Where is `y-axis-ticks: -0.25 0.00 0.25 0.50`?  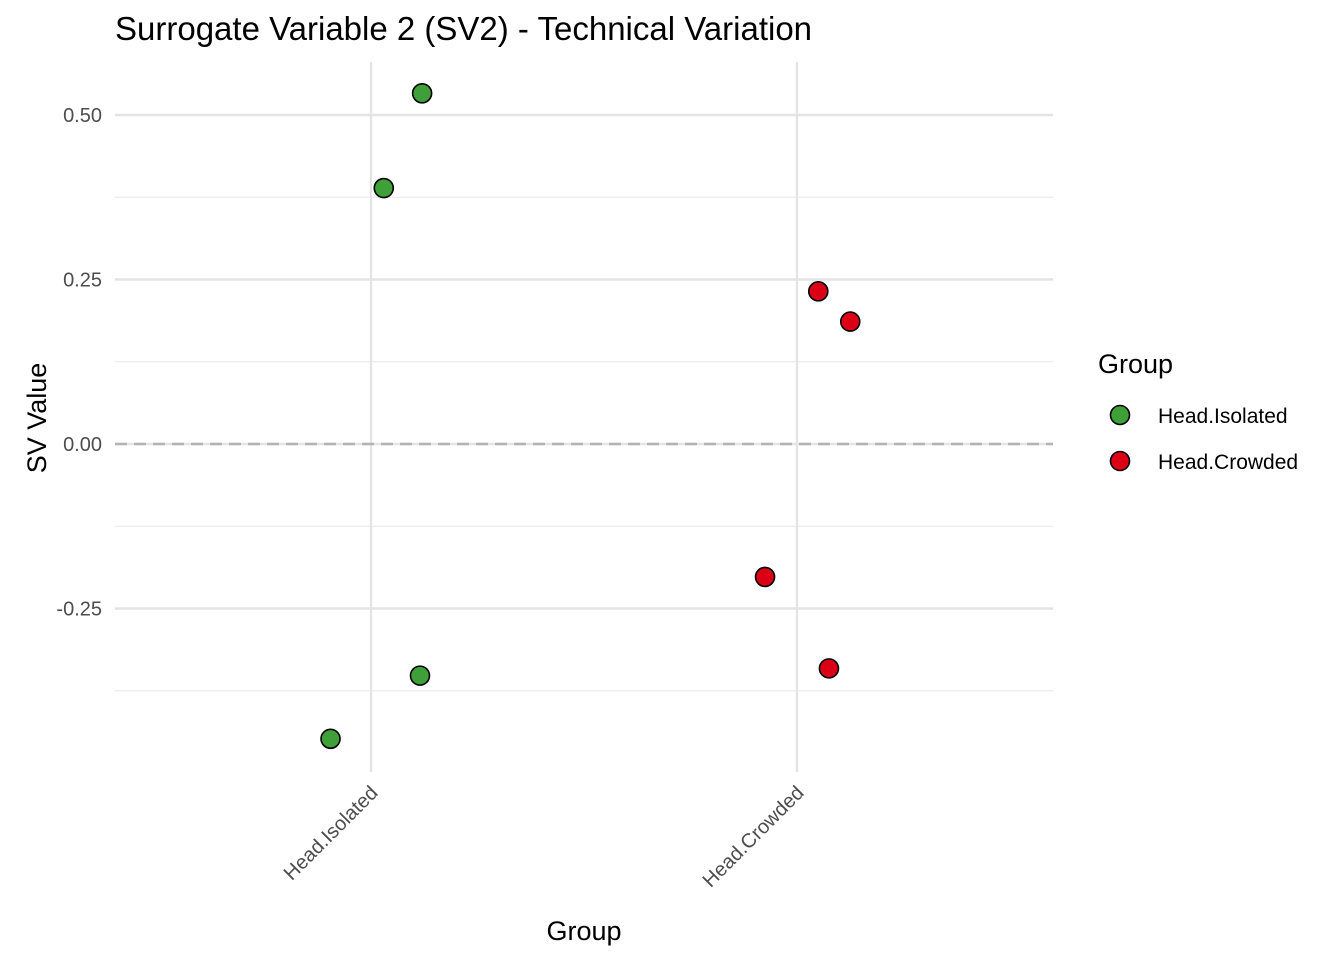
y-axis-ticks: -0.25 0.00 0.25 0.50 is located at coordinates (79, 363).